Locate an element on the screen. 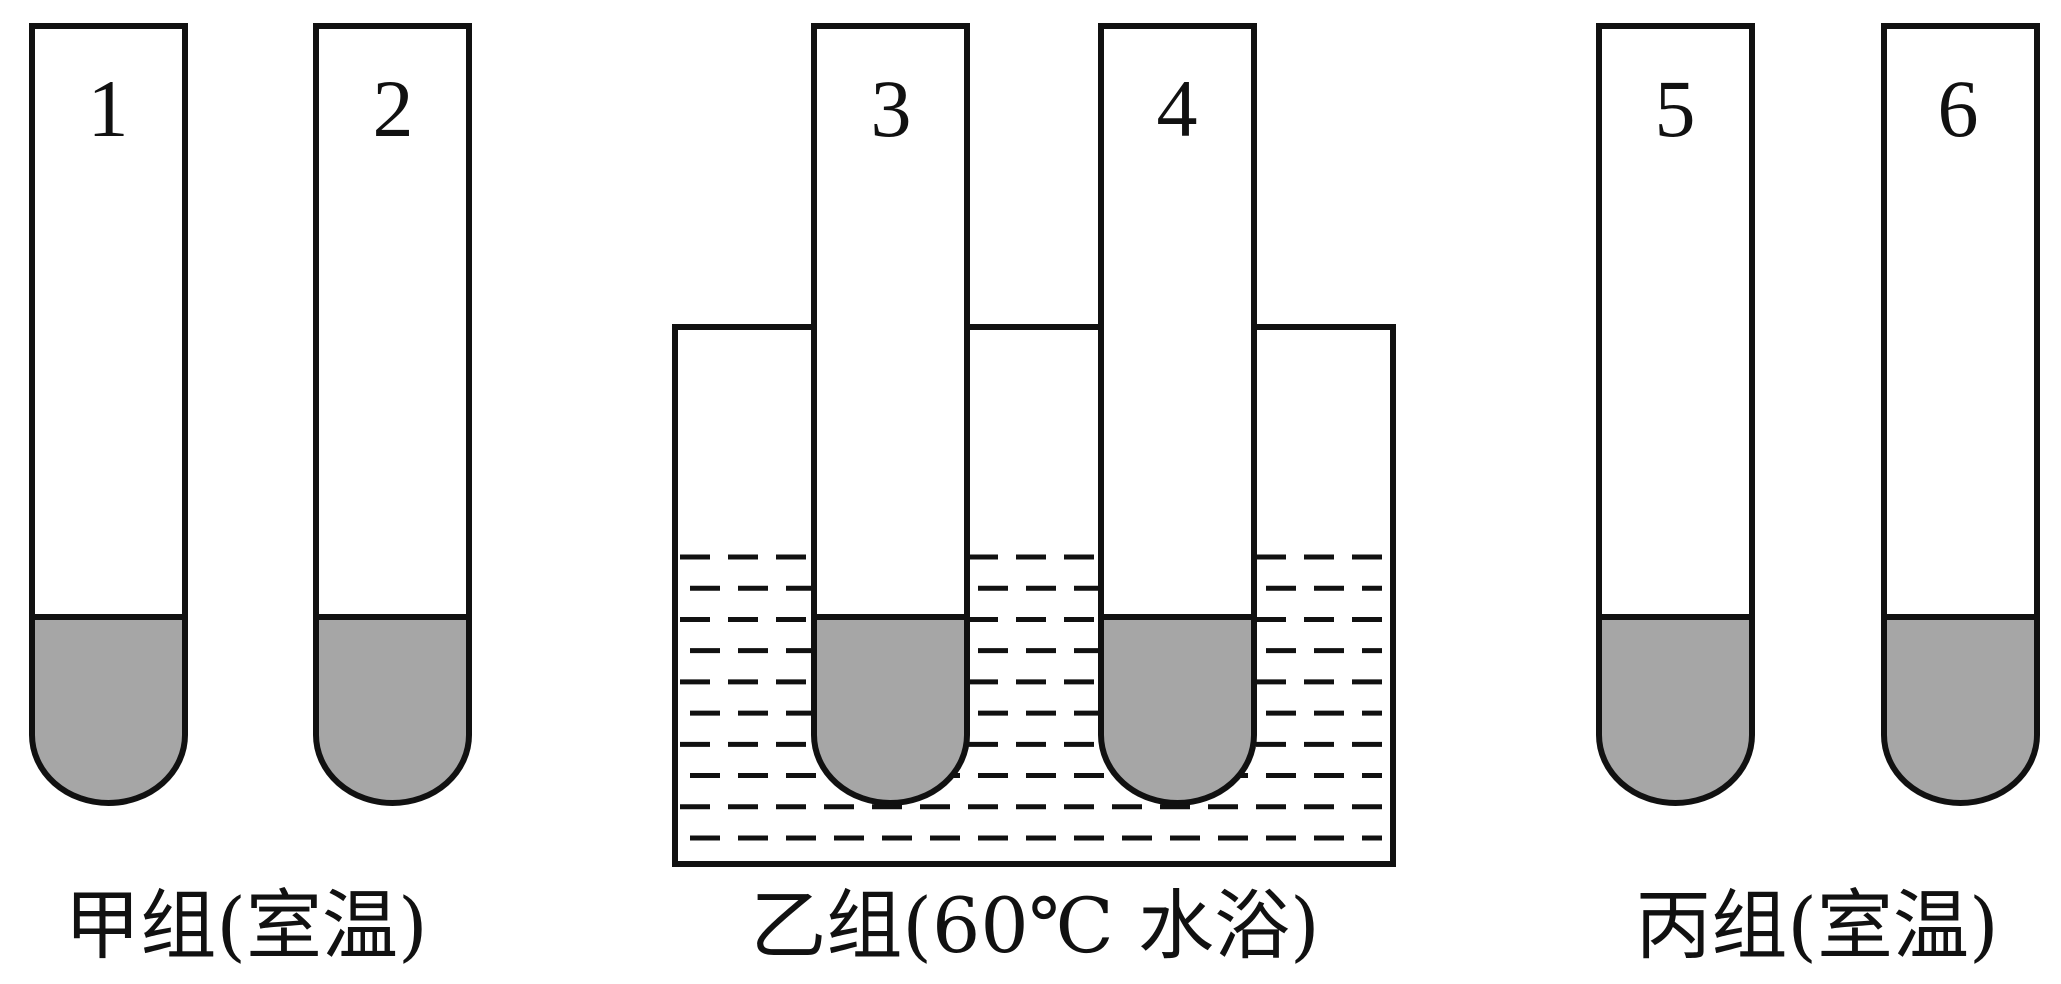  test-tube-5: 5 is located at coordinates (1675, 414).